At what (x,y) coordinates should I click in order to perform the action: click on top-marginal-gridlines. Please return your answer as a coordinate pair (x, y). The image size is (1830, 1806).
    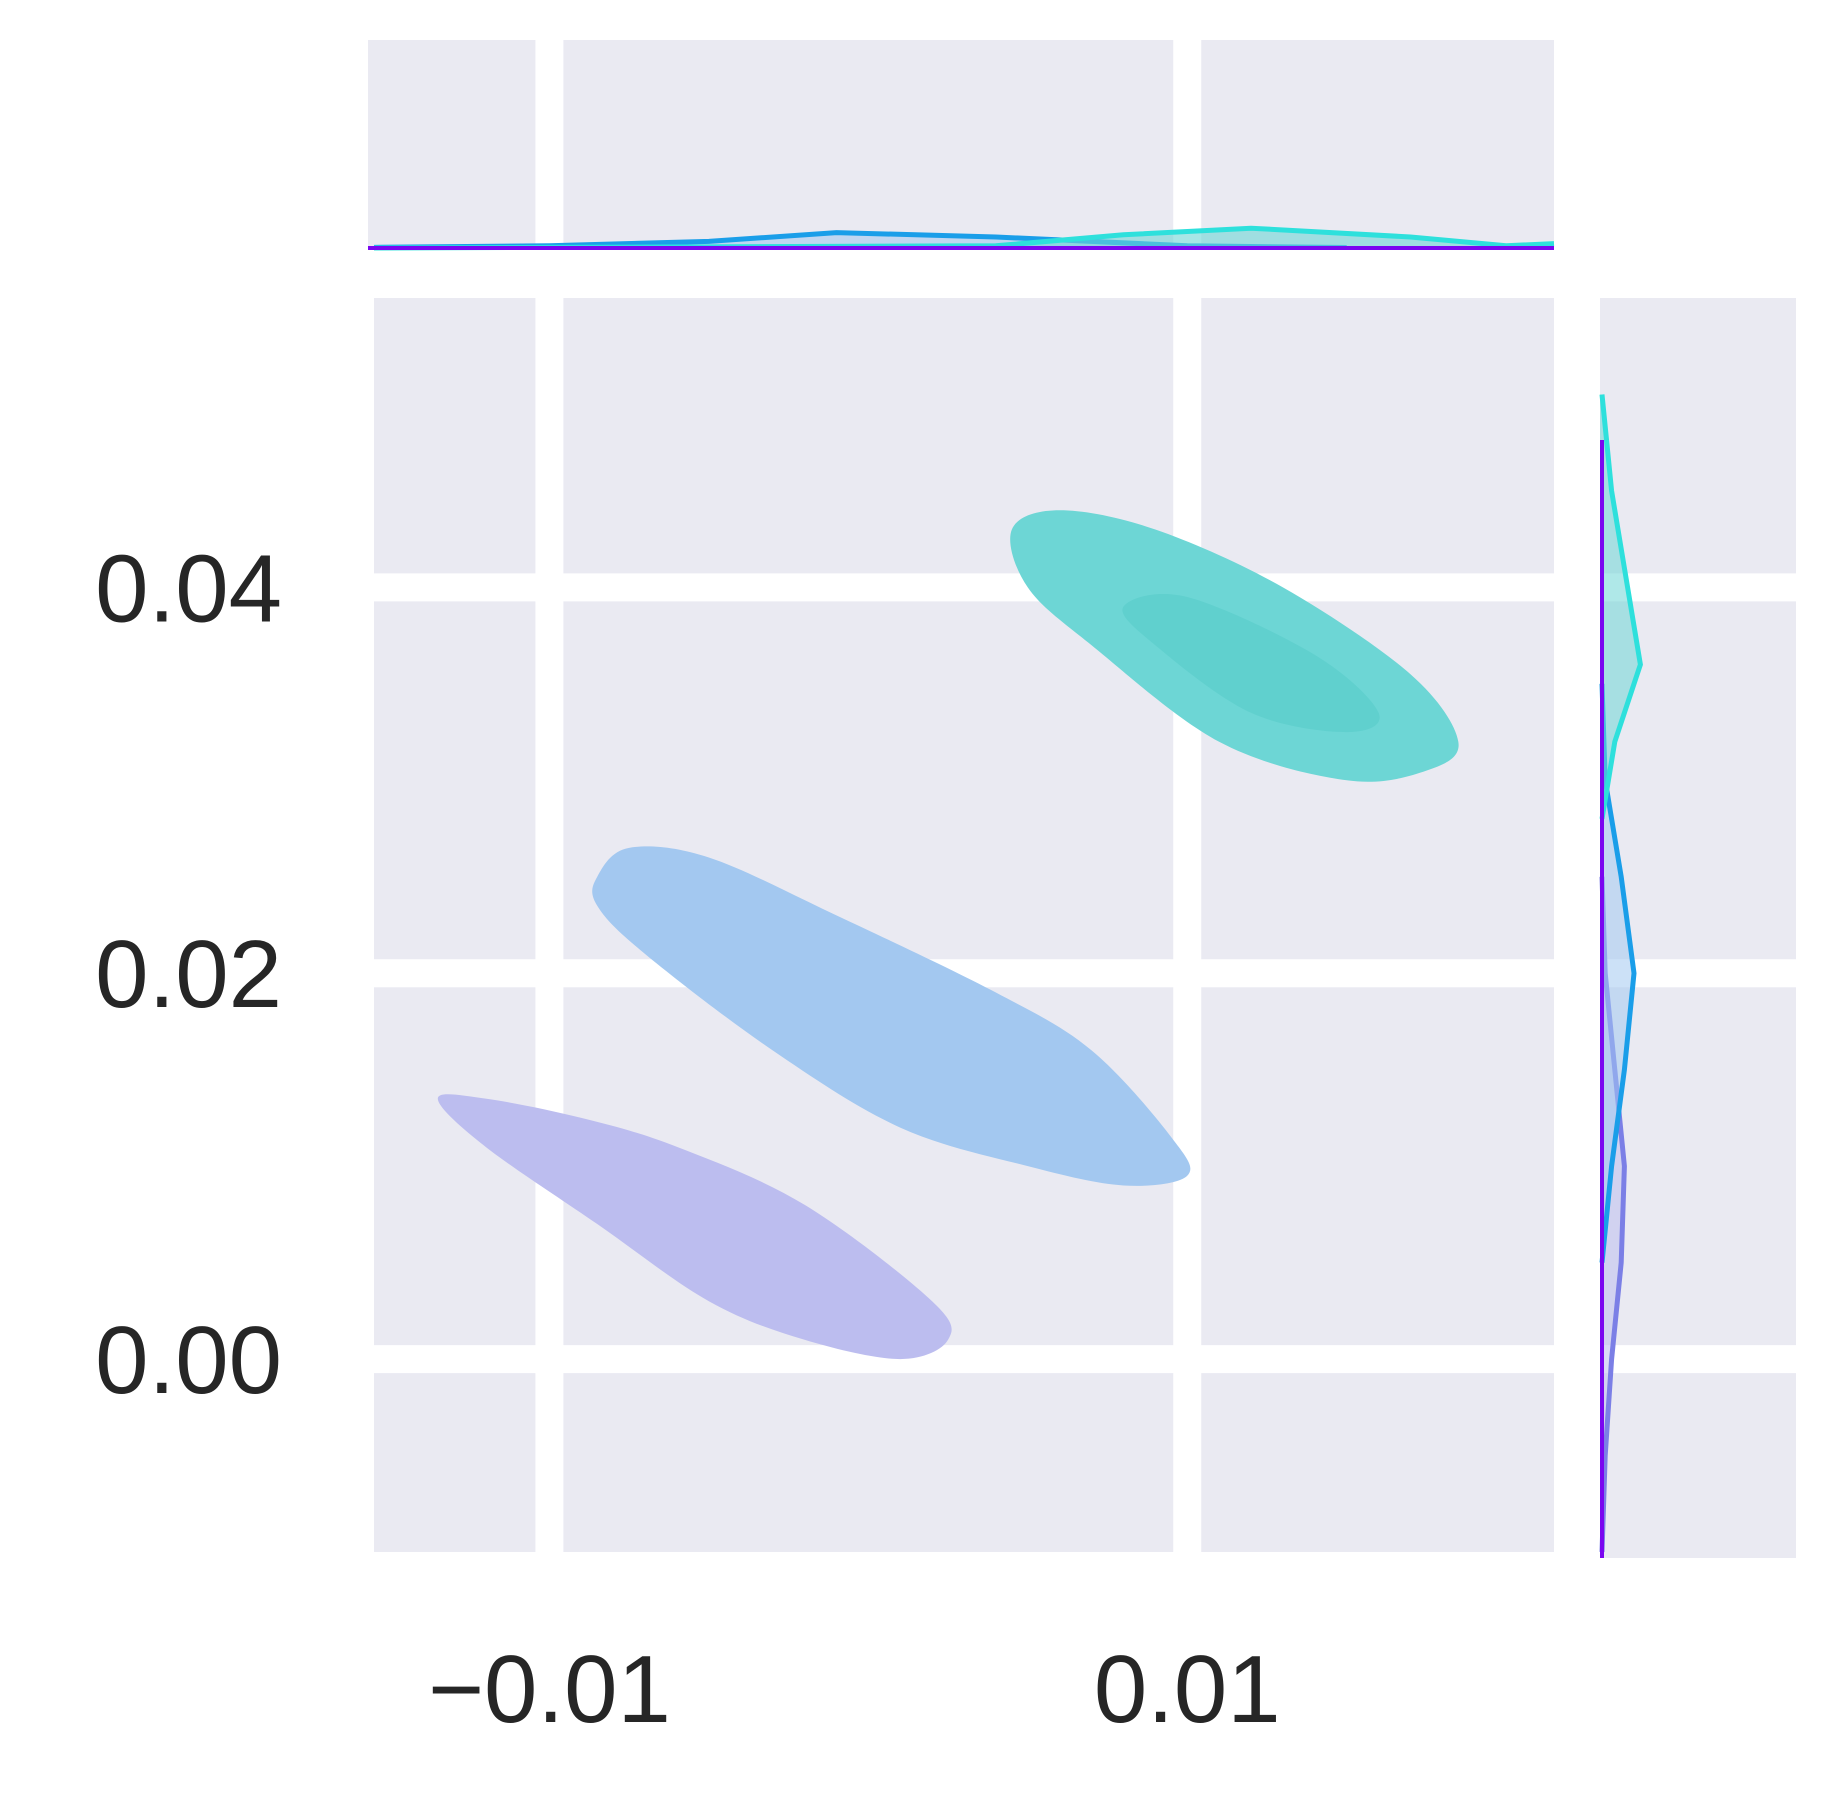
    Looking at the image, I should click on (868, 144).